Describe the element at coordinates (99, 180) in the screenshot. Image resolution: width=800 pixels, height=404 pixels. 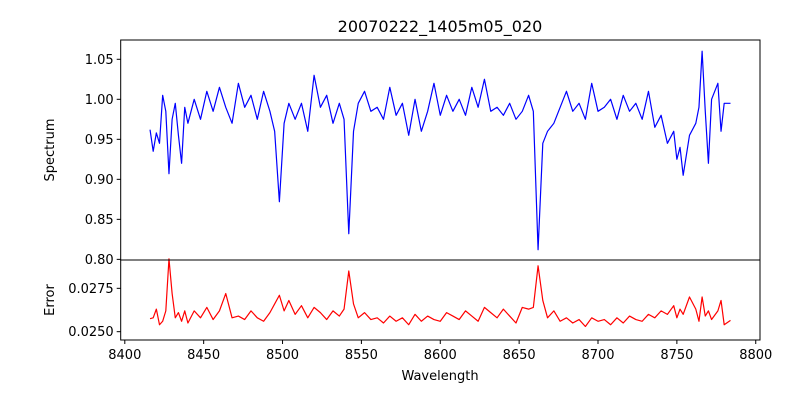
I see `y-tick-label: 0.90` at that location.